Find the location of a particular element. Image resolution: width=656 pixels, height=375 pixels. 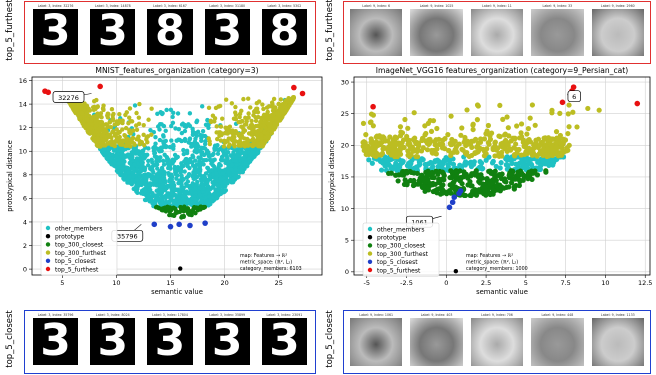

x-tick-label: 2.5 is located at coordinates (486, 283).